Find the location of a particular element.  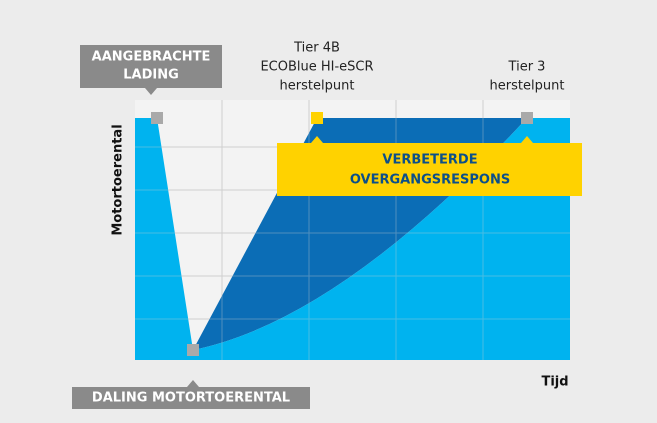

label: OVERGANGSRESPONS is located at coordinates (430, 180).